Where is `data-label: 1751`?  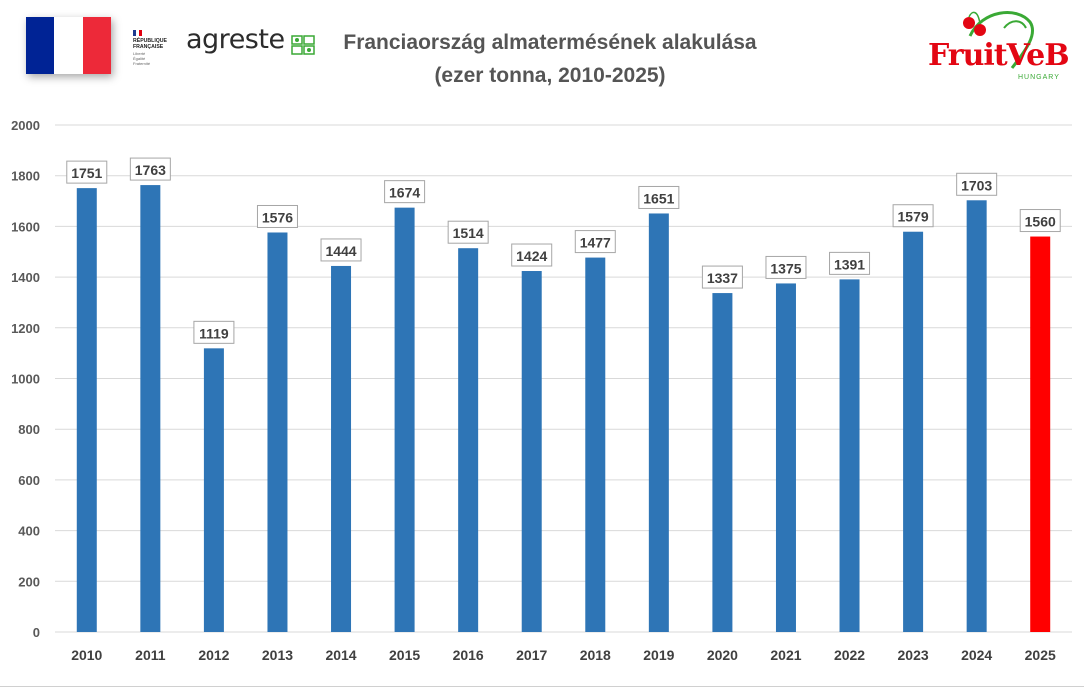 data-label: 1751 is located at coordinates (86, 173).